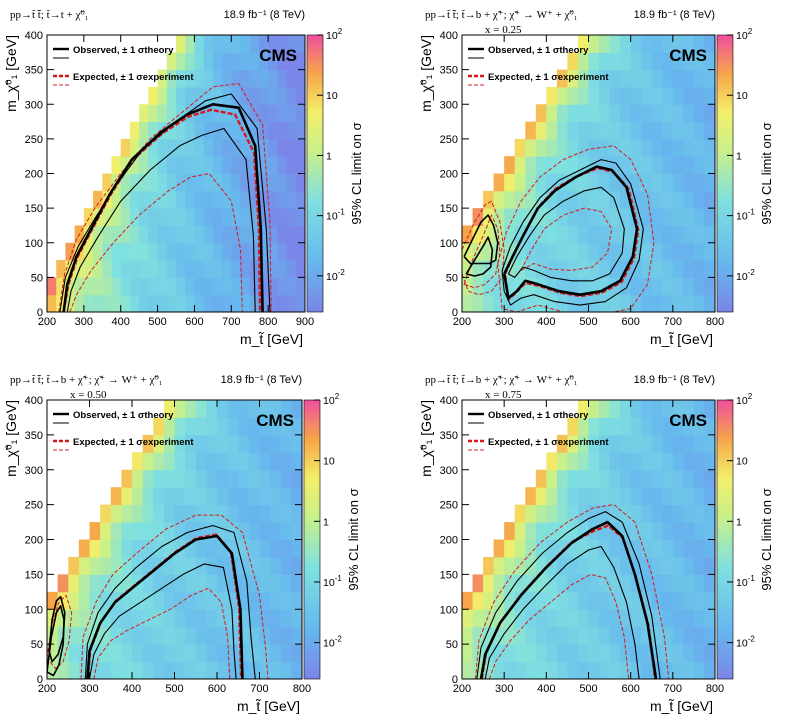  What do you see at coordinates (673, 322) in the screenshot?
I see `x-tick-label: 700` at bounding box center [673, 322].